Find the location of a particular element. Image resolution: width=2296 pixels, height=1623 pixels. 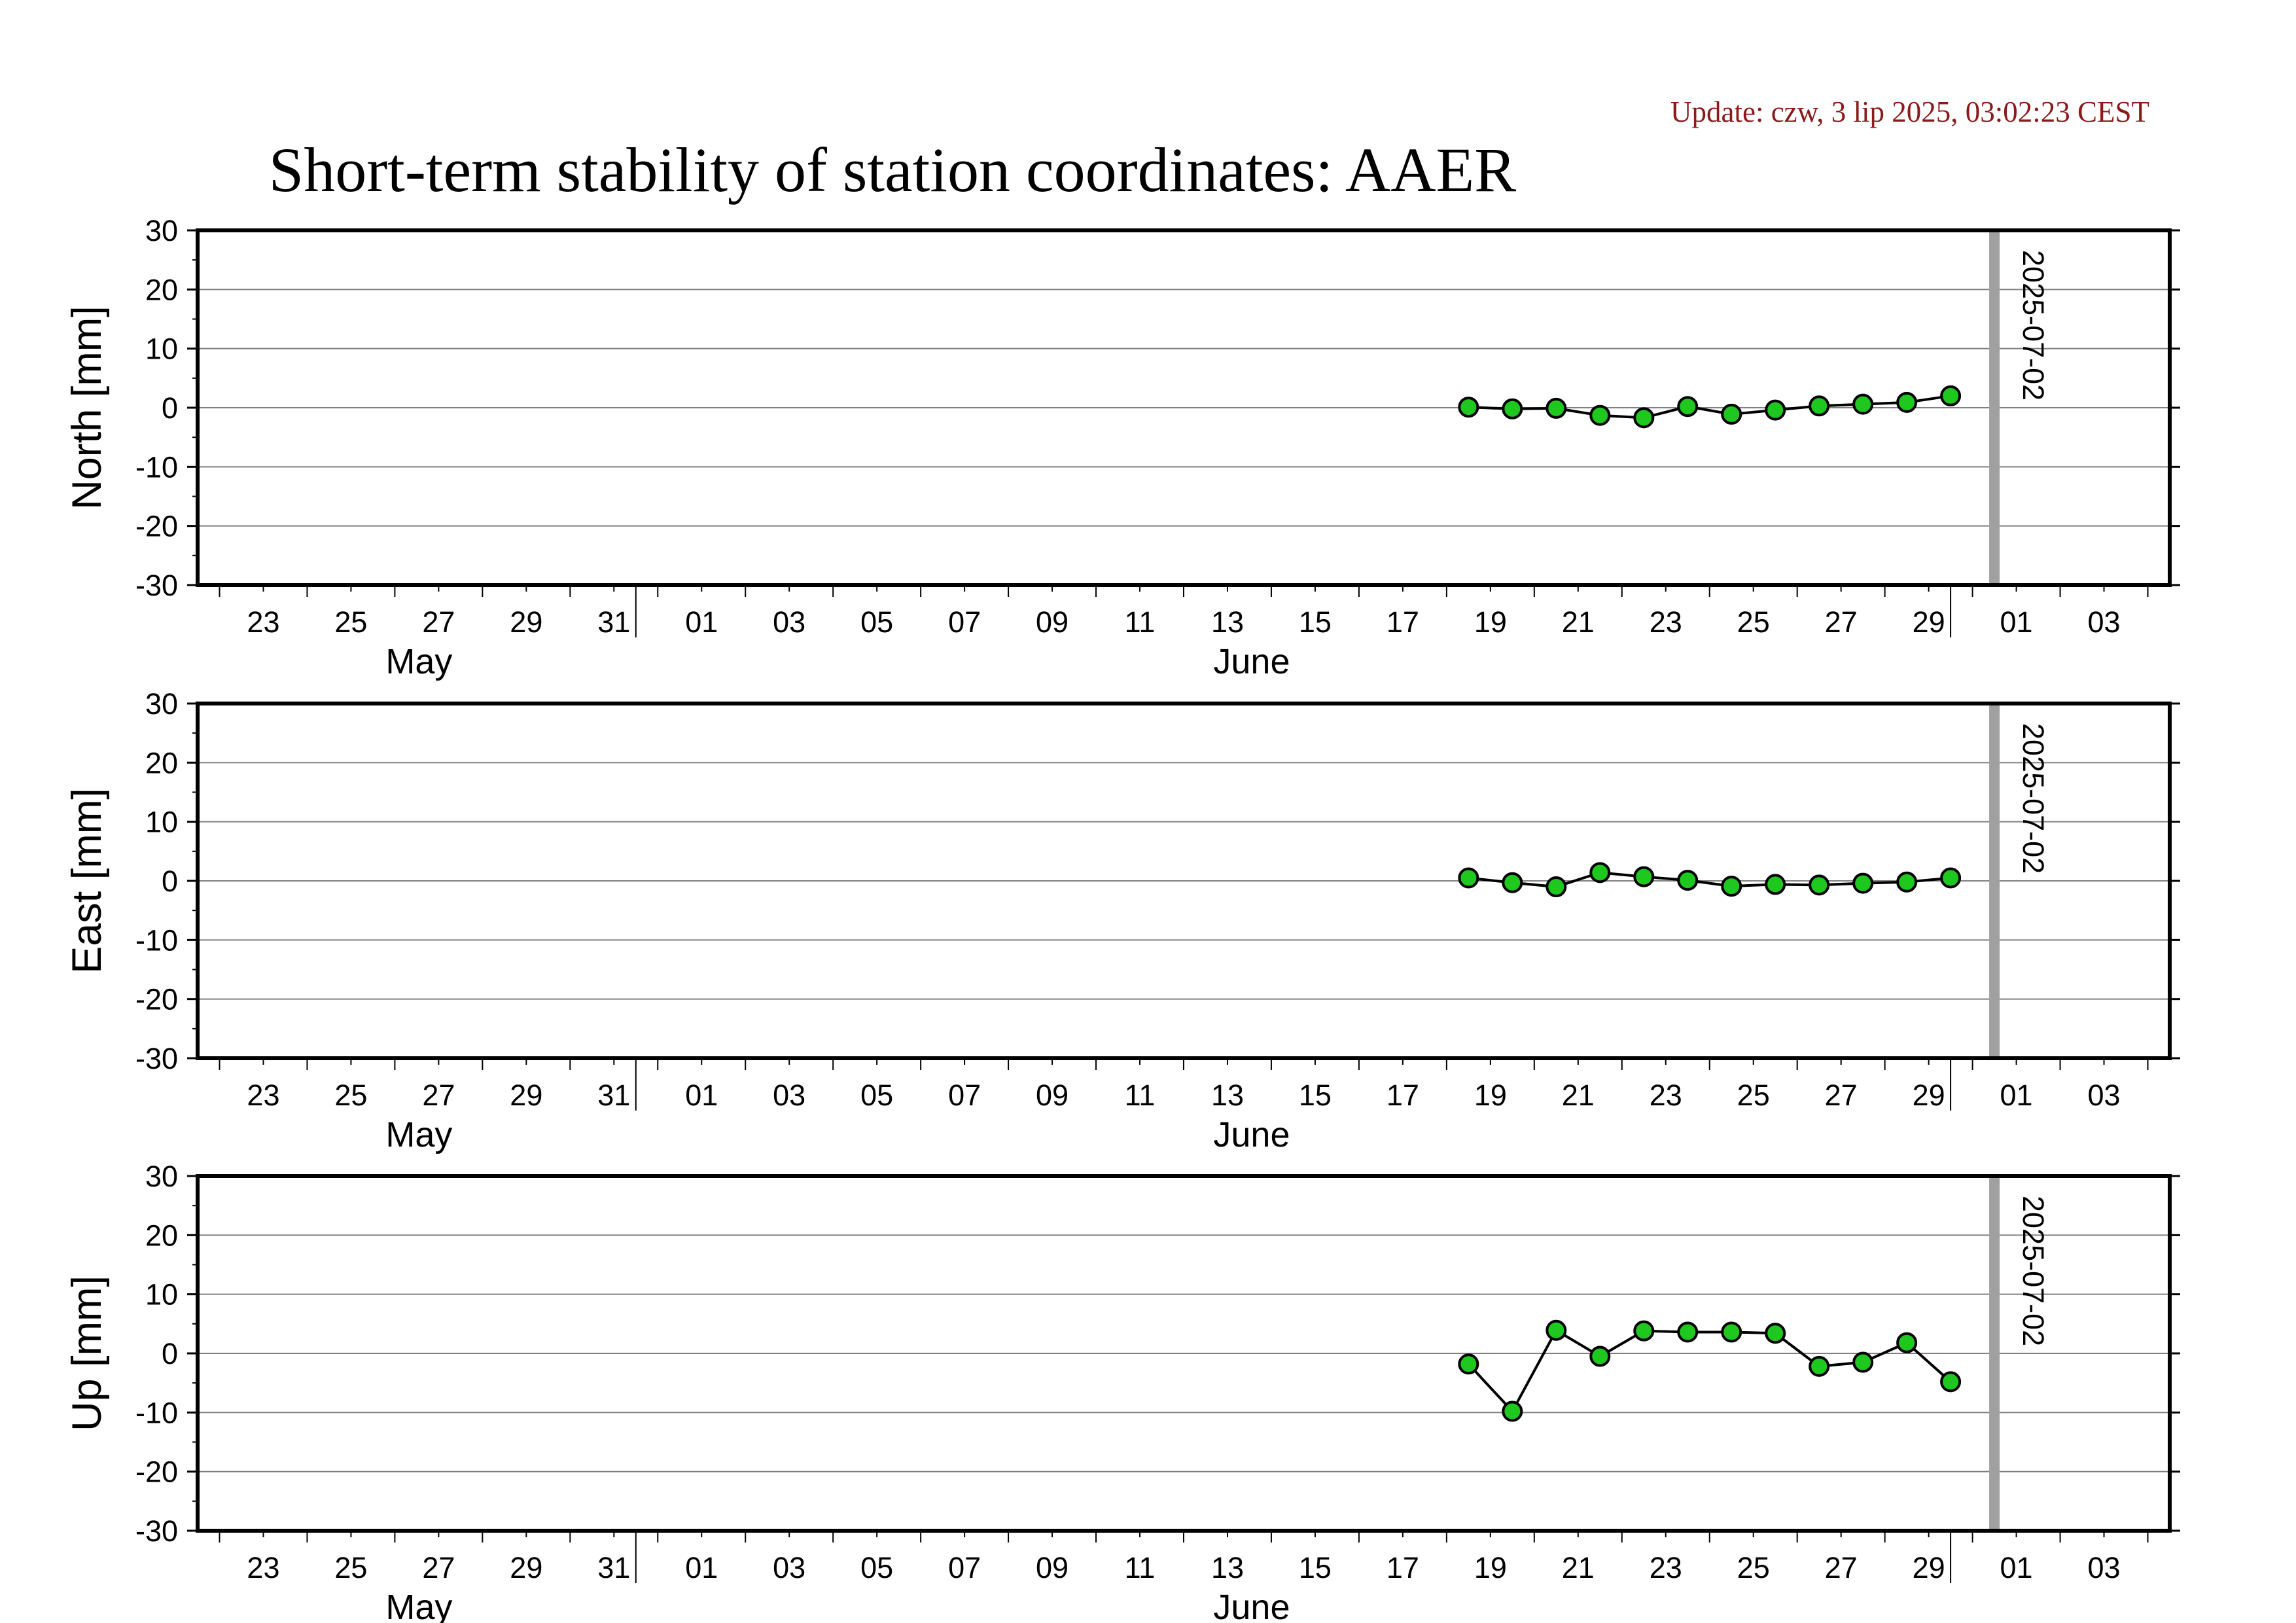

x-tick-label: 19 is located at coordinates (1491, 1567).